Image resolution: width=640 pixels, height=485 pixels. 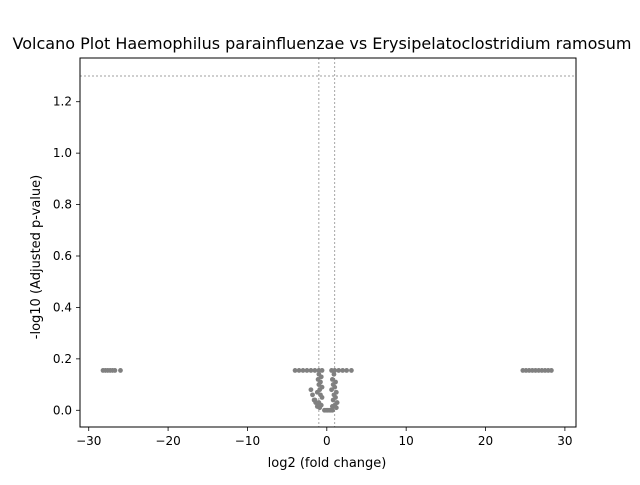 What do you see at coordinates (327, 463) in the screenshot?
I see `x-axis-label: log2 (fold change)` at bounding box center [327, 463].